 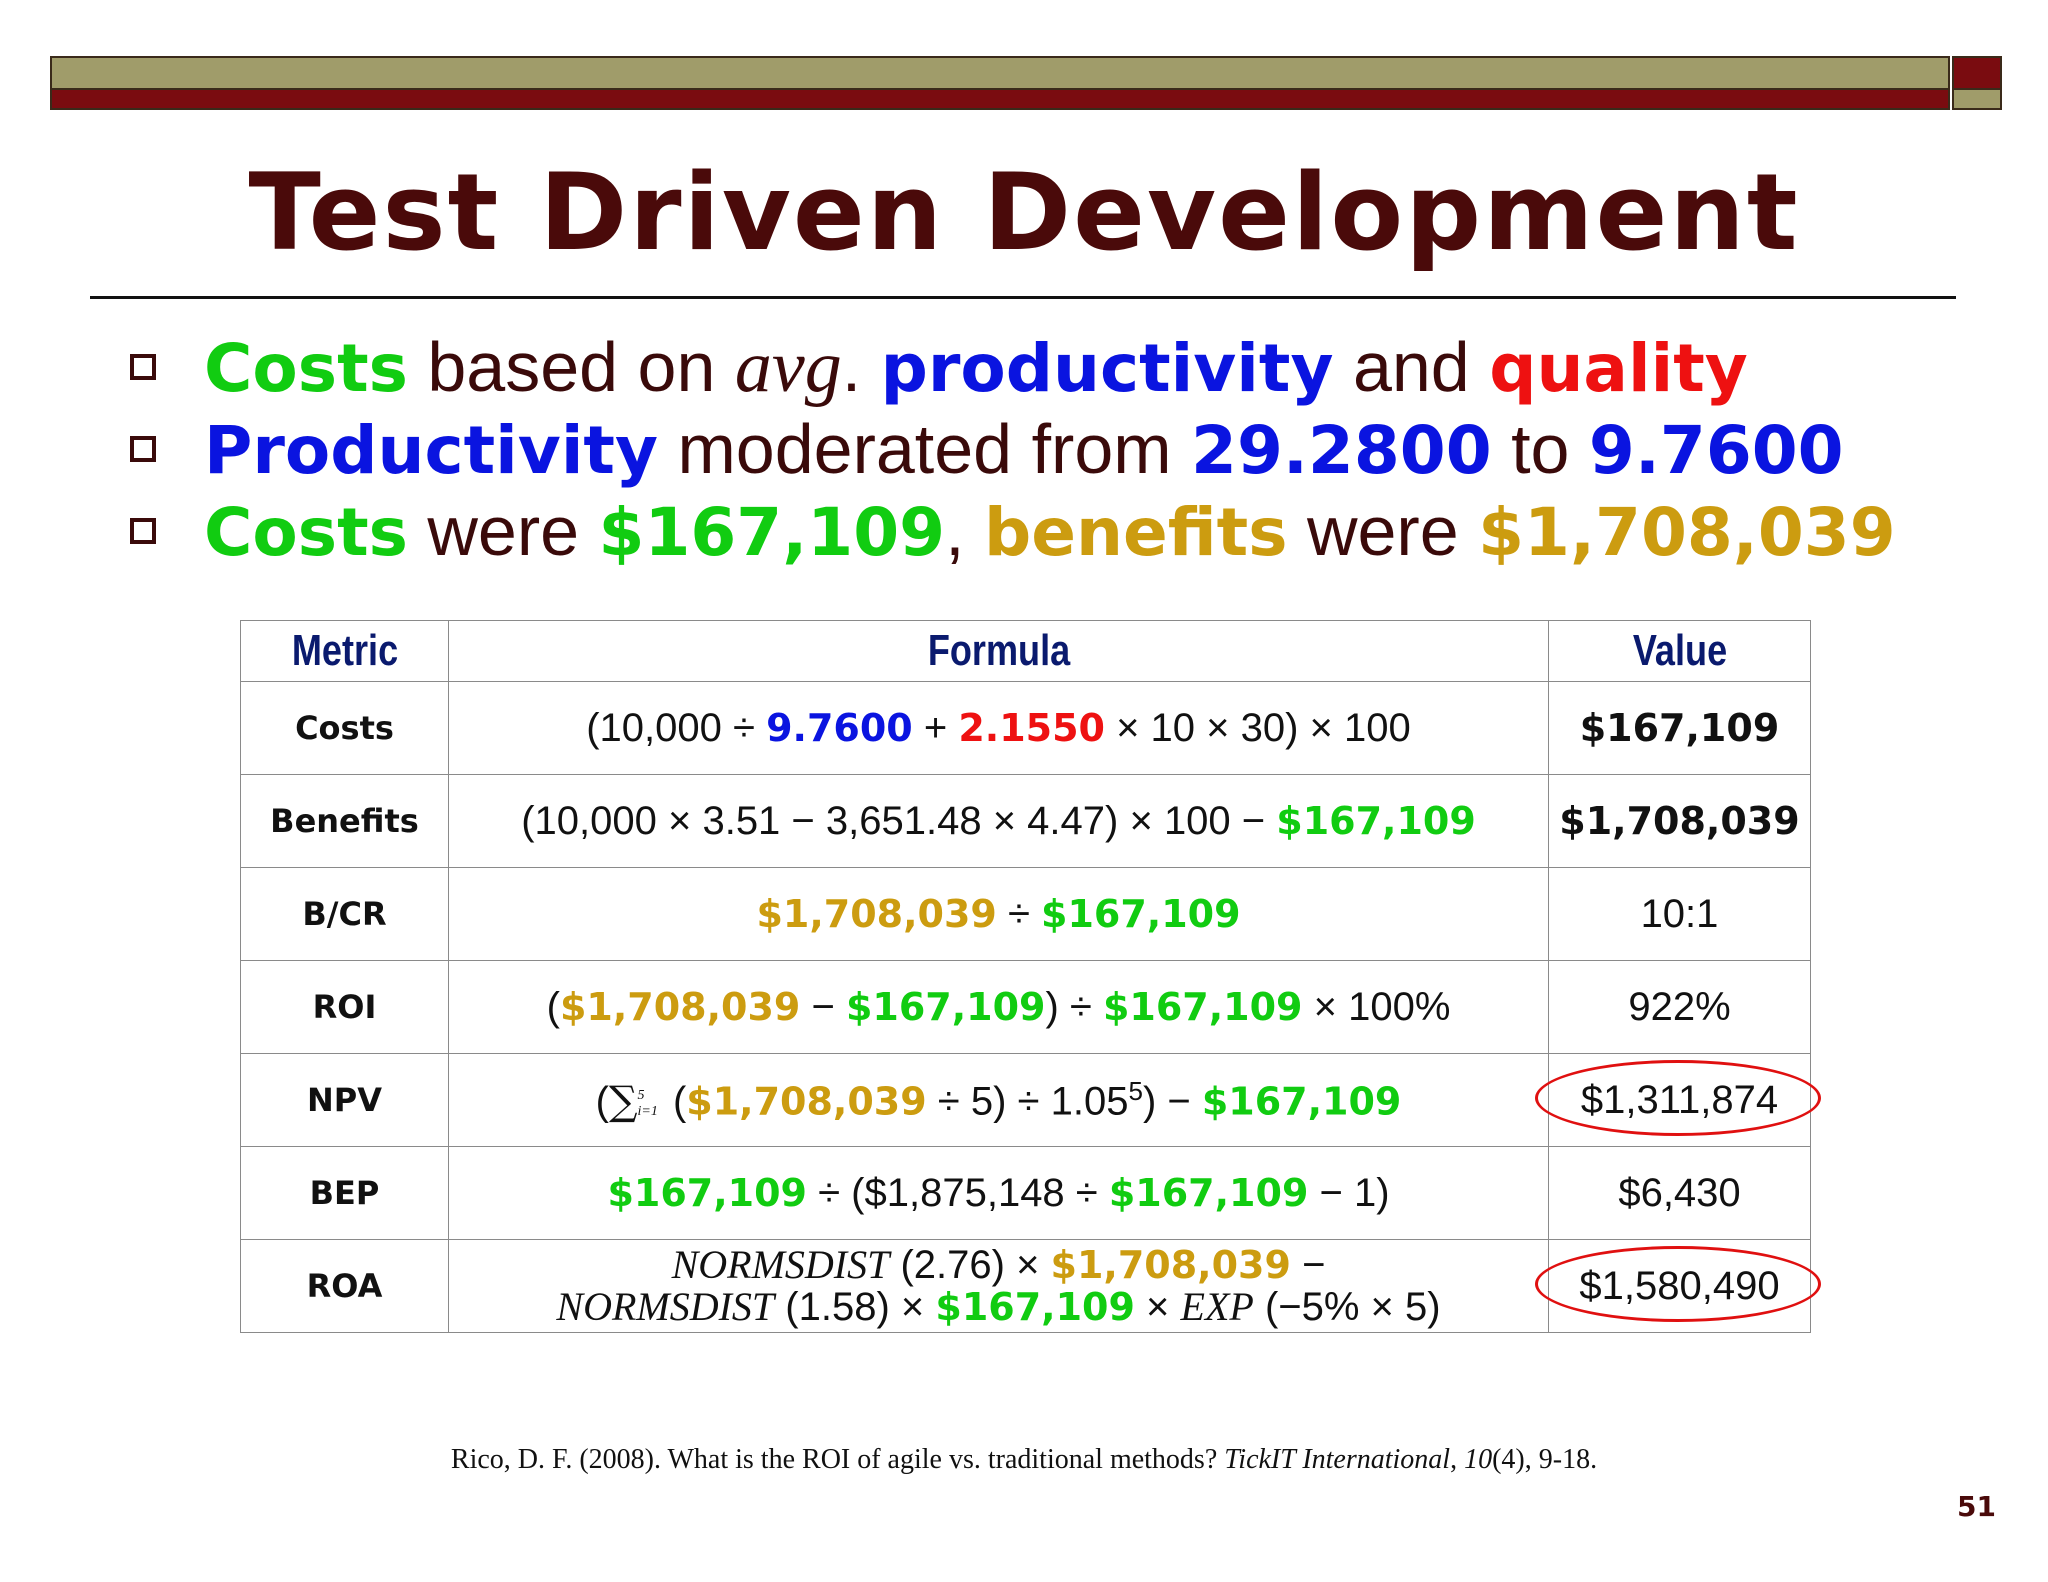 I want to click on bullet-2-text: to, so click(x=1540, y=449).